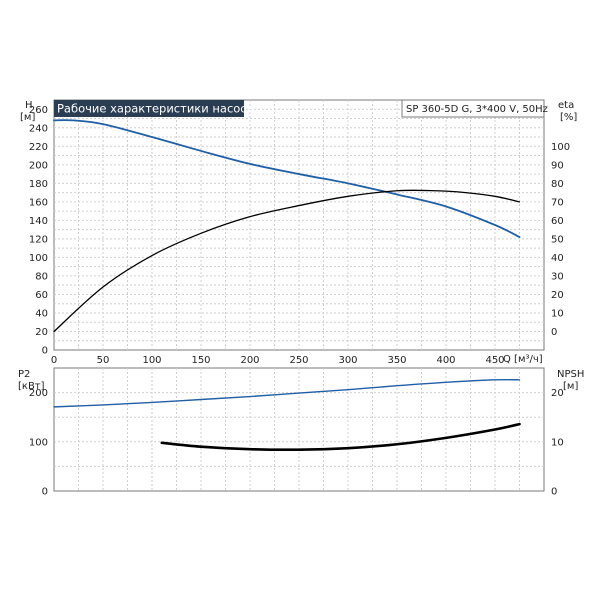 The image size is (600, 600). I want to click on chart-title: Рабочие характеристики насоса, so click(155, 109).